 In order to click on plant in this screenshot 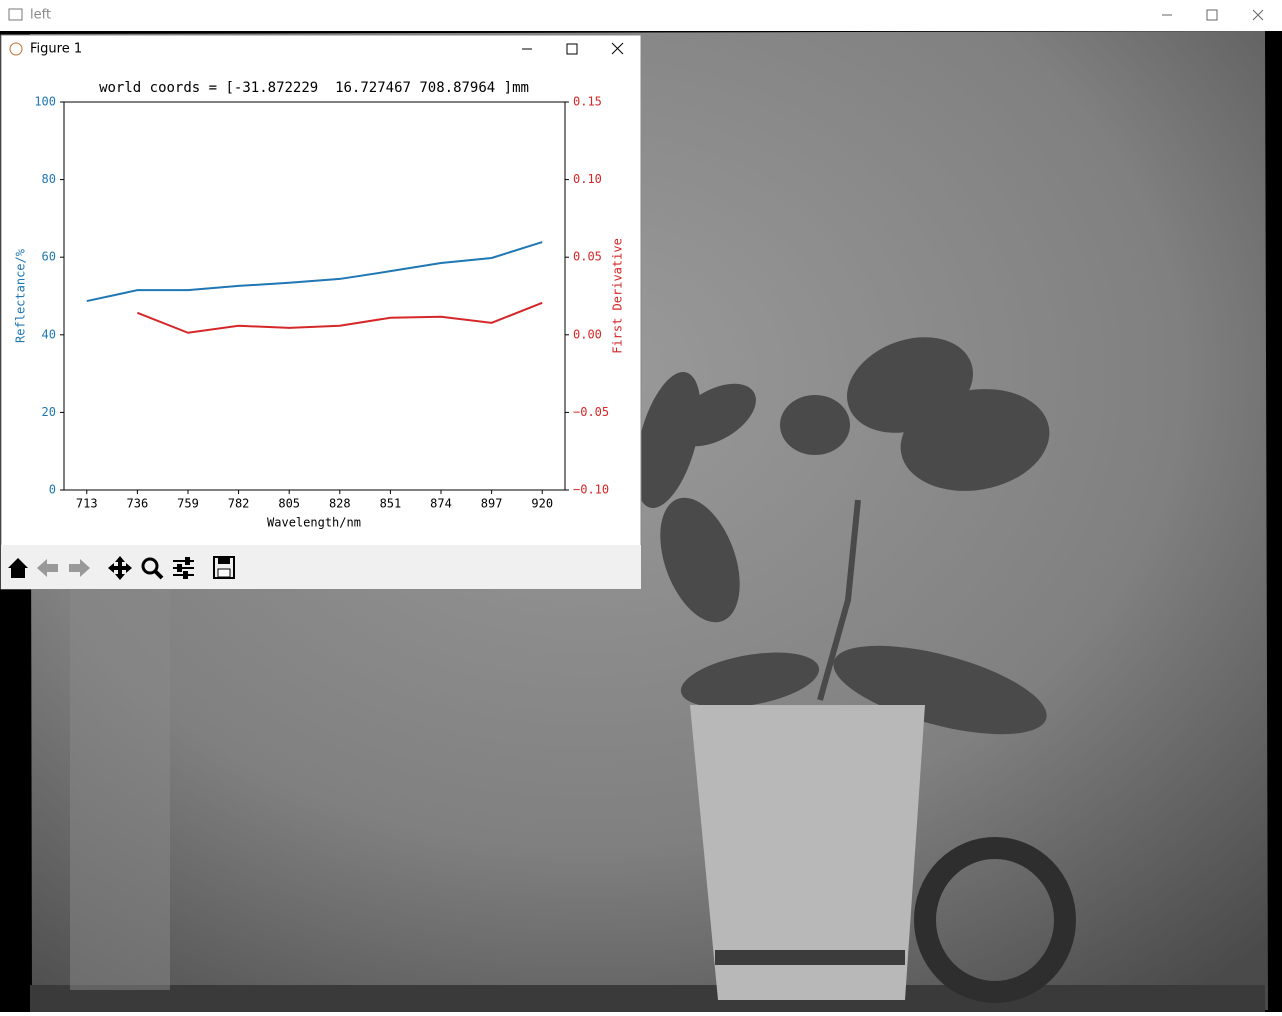, I will do `click(842, 536)`.